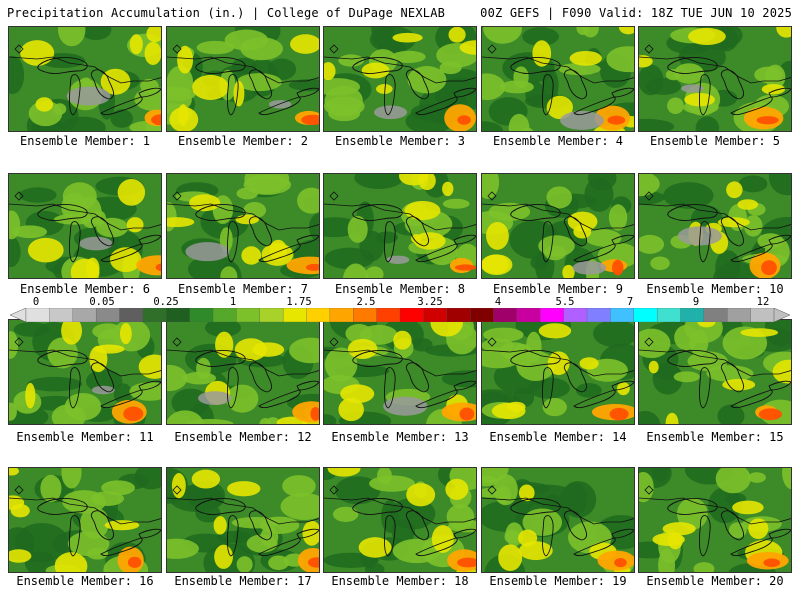 The width and height of the screenshot is (800, 600). Describe the element at coordinates (85, 437) in the screenshot. I see `ensemble-member-label: Ensemble Member: 11` at that location.